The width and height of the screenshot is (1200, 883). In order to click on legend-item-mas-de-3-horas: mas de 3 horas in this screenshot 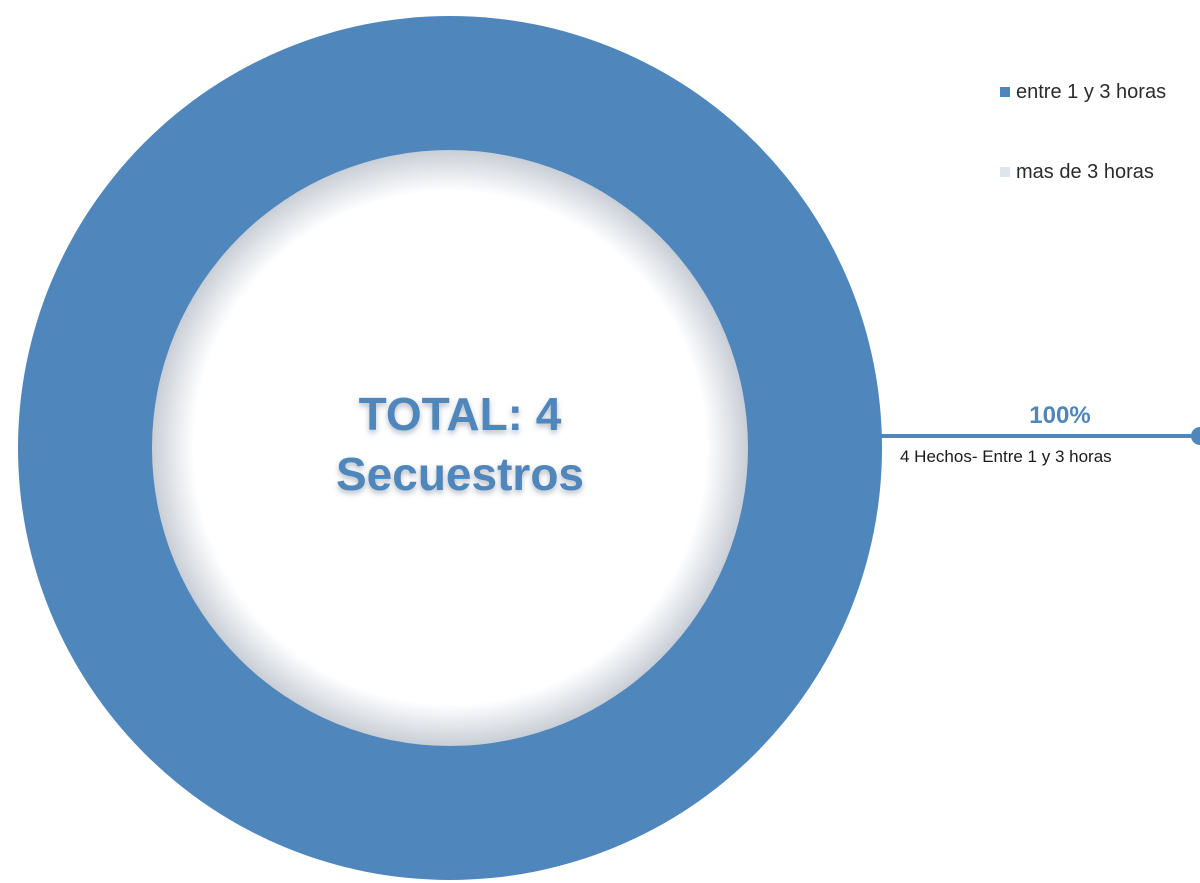, I will do `click(1077, 172)`.